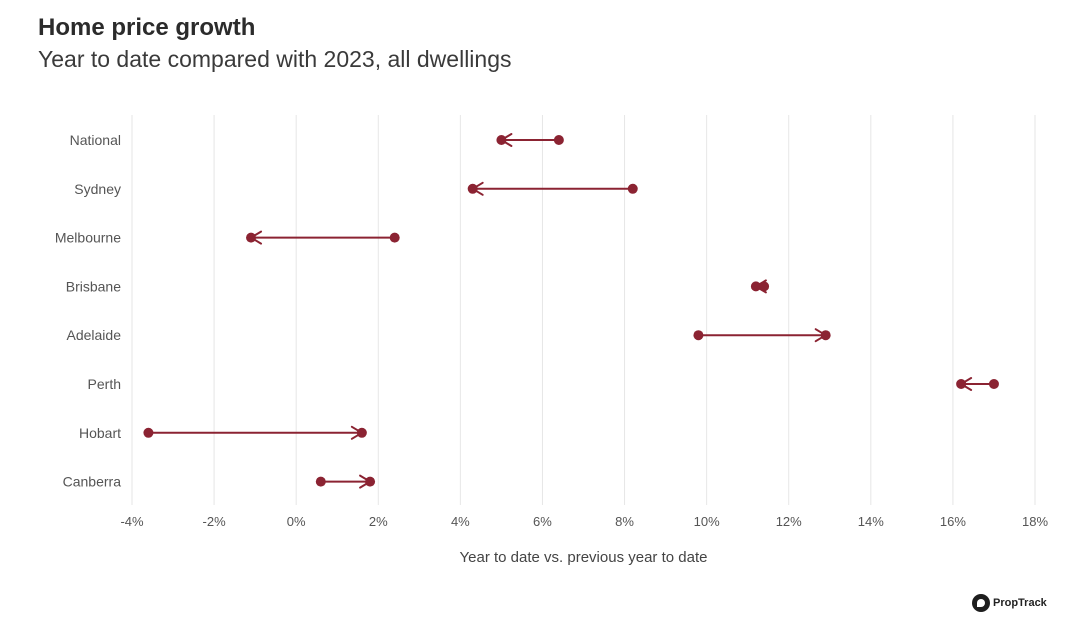 Image resolution: width=1080 pixels, height=631 pixels. Describe the element at coordinates (94, 335) in the screenshot. I see `category-label: Adelaide` at that location.